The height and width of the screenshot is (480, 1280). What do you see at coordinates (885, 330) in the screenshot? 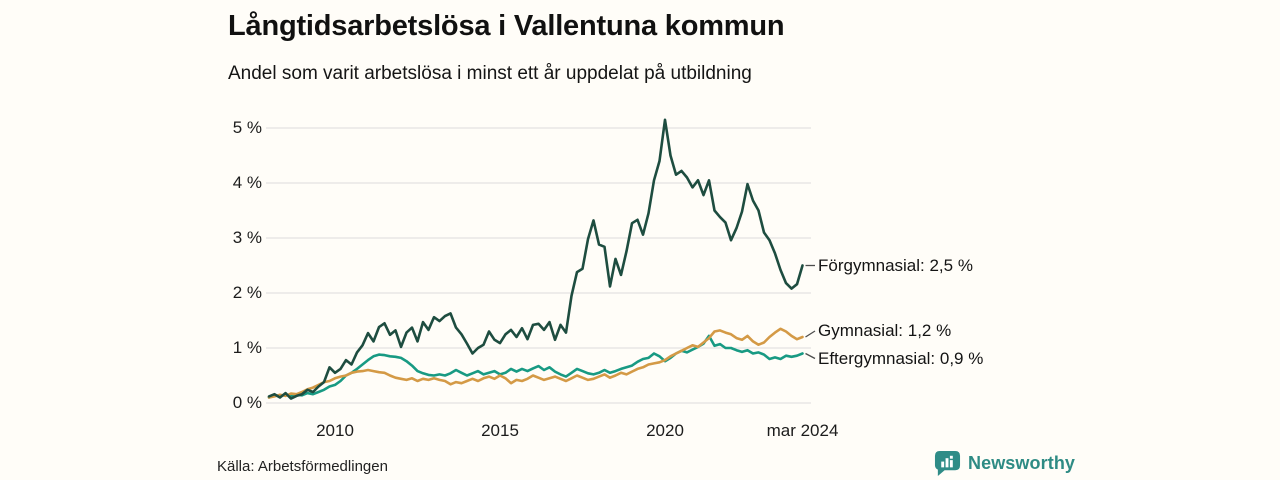
I see `series-label-gymnasial: Gymnasial: 1,2 %` at bounding box center [885, 330].